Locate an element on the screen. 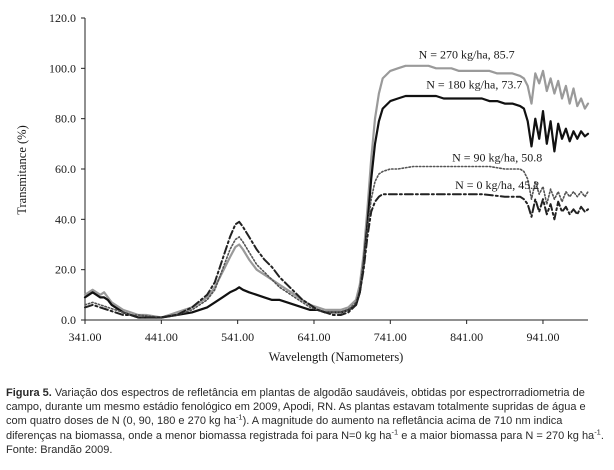 The width and height of the screenshot is (614, 470). caption-text-3: e a maior biomassa para N = 270 kg ha is located at coordinates (496, 435).